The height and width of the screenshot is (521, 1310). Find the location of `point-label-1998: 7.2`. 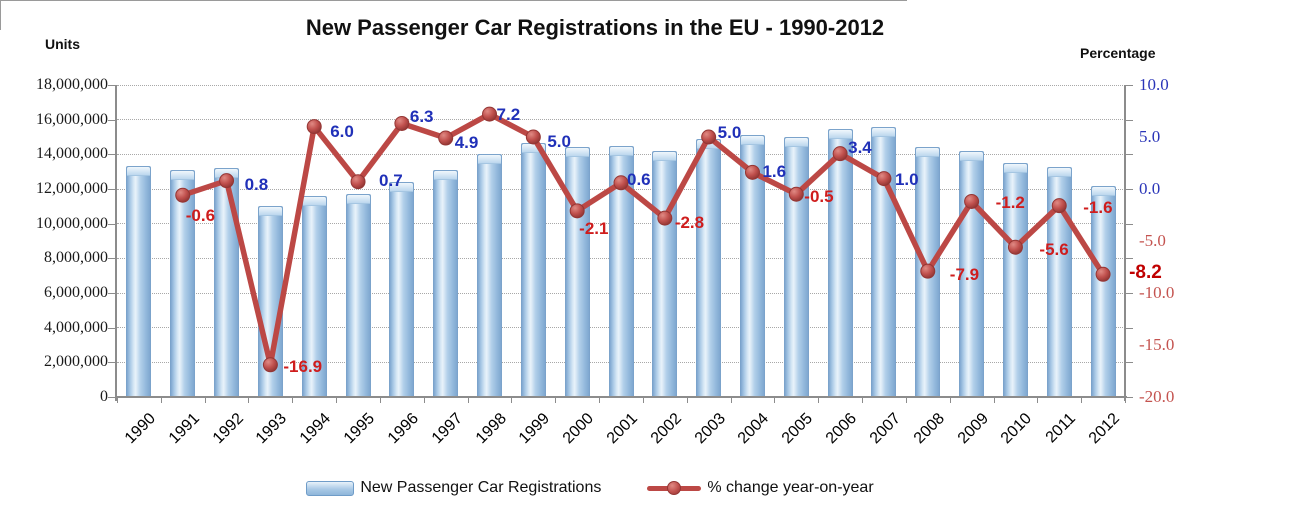

point-label-1998: 7.2 is located at coordinates (508, 115).